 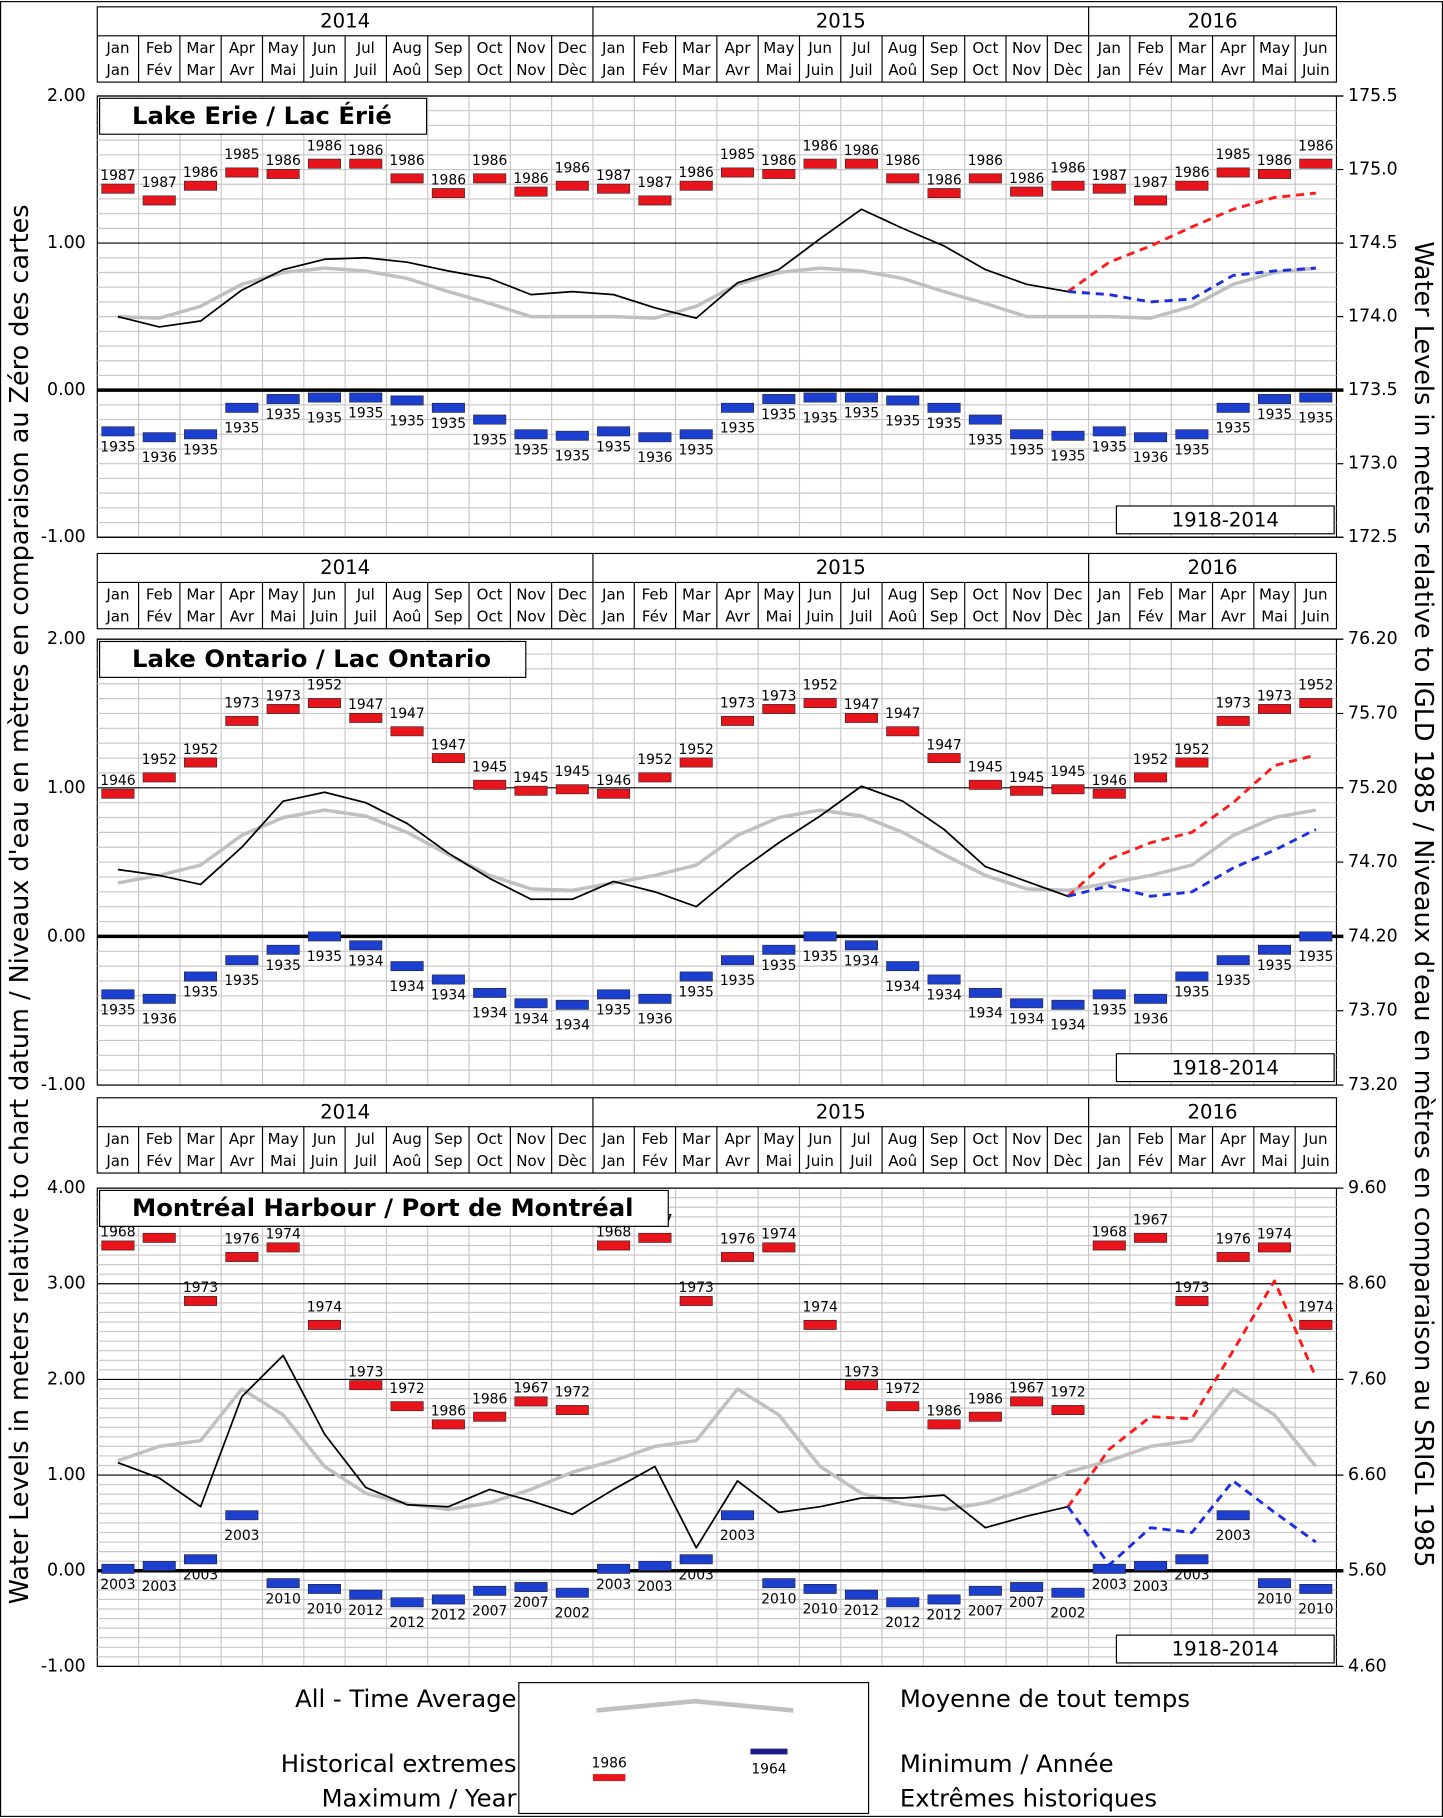 What do you see at coordinates (572, 617) in the screenshot?
I see `month-fr: Dèc` at bounding box center [572, 617].